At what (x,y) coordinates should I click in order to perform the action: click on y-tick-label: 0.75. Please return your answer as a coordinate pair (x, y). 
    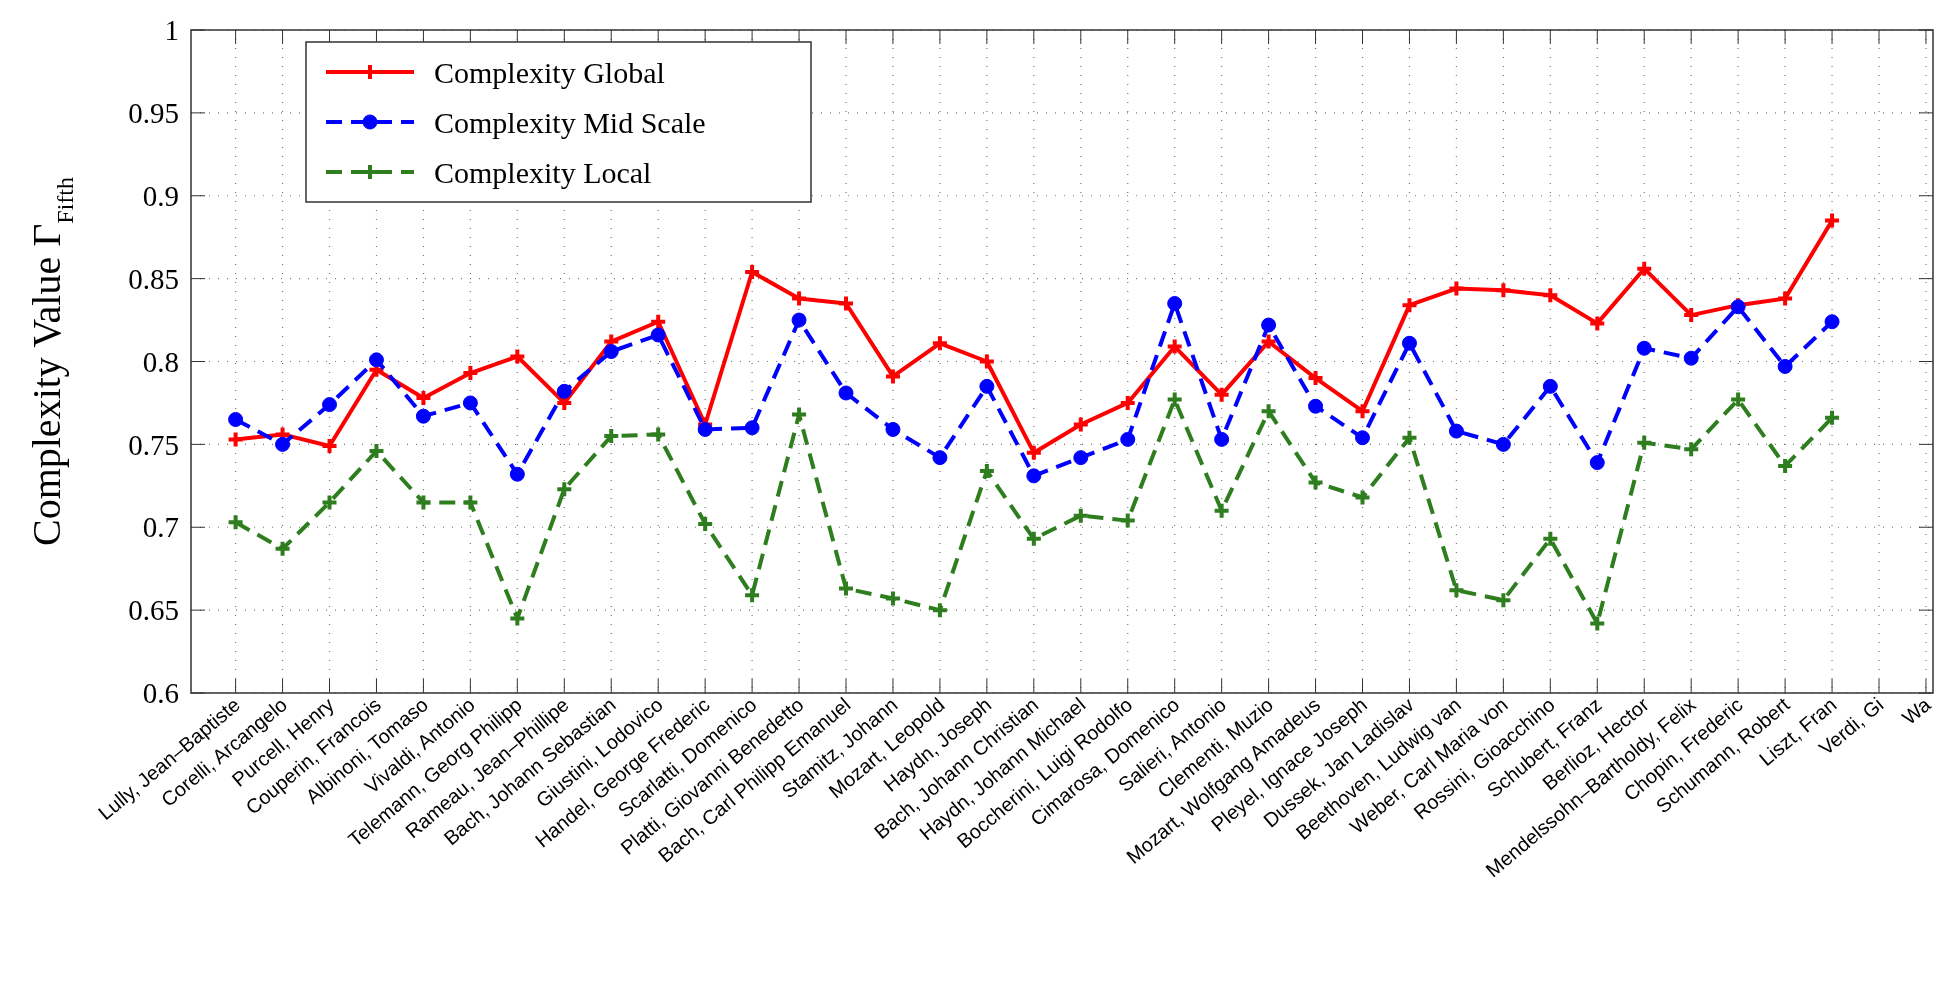
    Looking at the image, I should click on (153, 444).